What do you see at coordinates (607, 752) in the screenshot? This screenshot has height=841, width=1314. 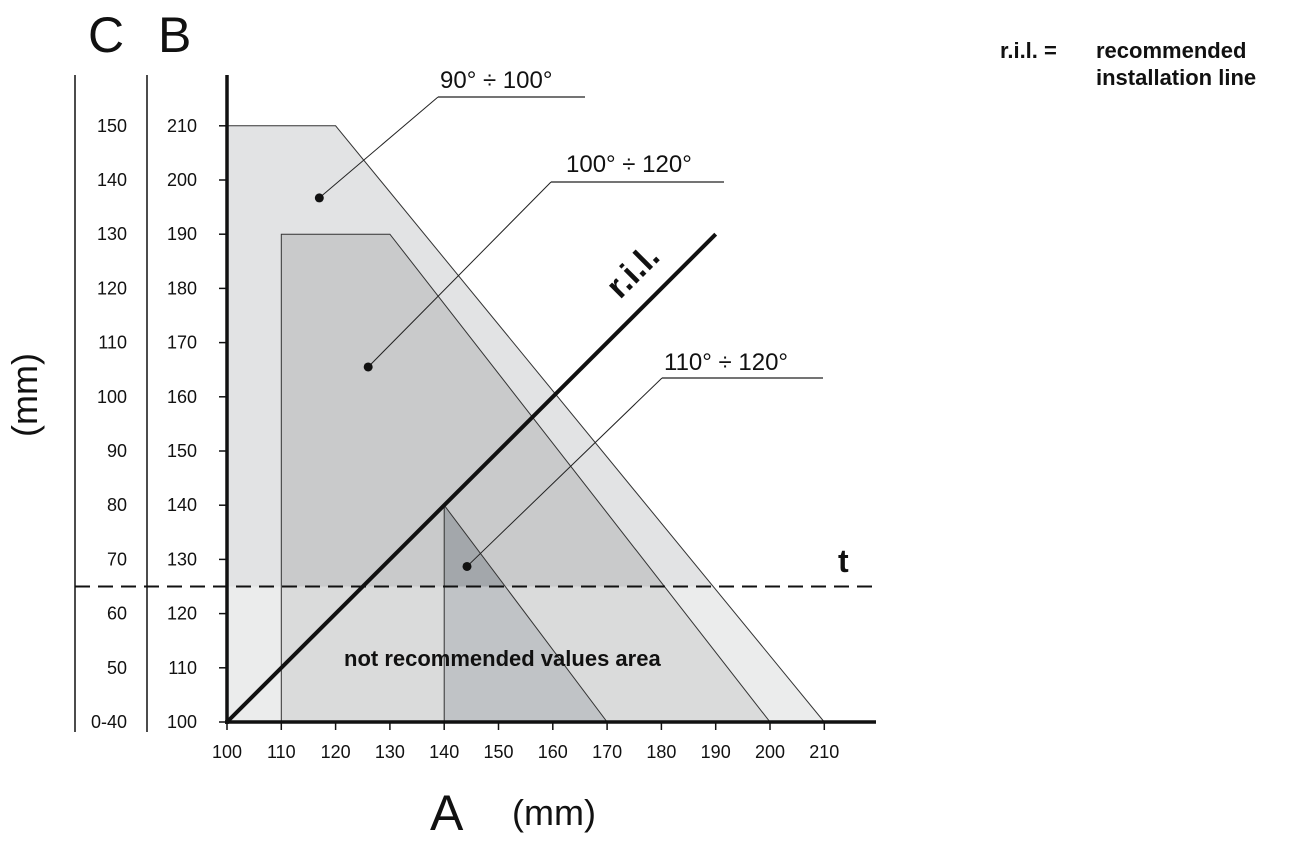 I see `x-tick-label: 170` at bounding box center [607, 752].